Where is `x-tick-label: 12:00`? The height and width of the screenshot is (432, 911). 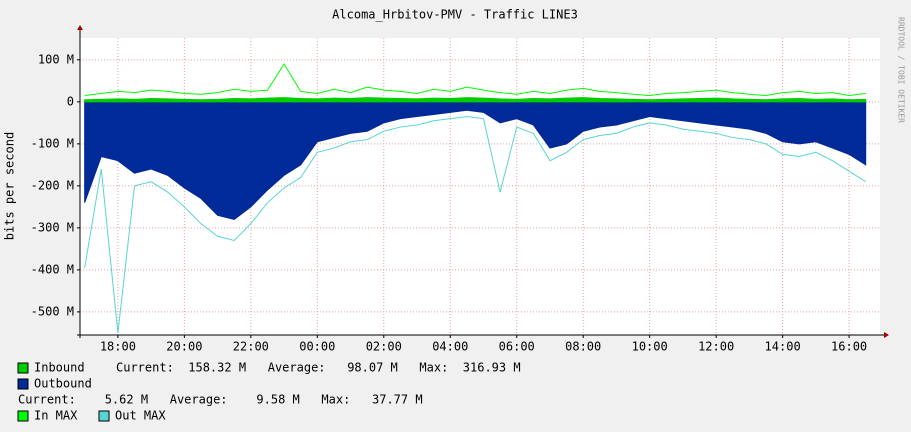 x-tick-label: 12:00 is located at coordinates (716, 347).